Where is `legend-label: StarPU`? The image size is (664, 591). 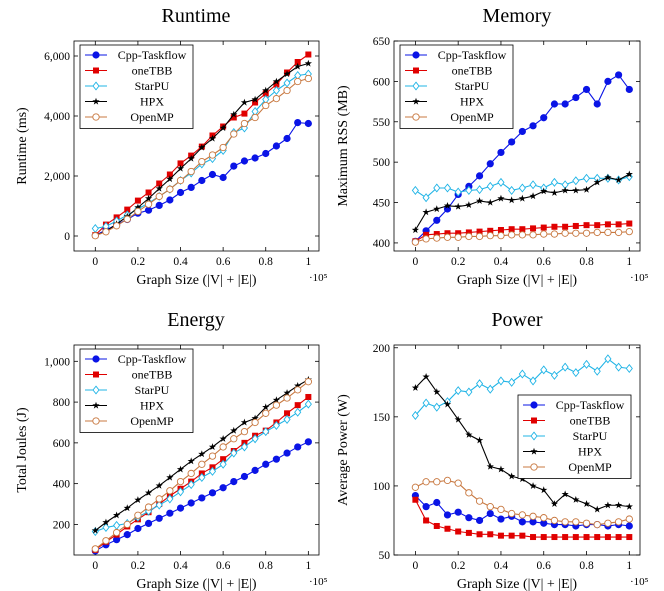 legend-label: StarPU is located at coordinates (590, 436).